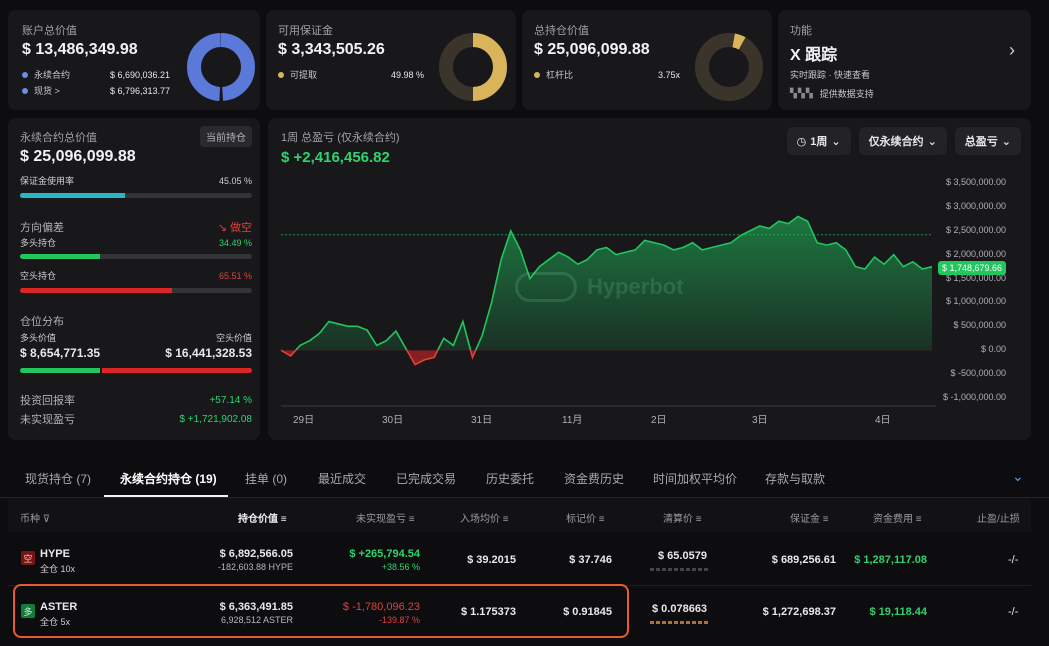 Image resolution: width=1049 pixels, height=646 pixels. Describe the element at coordinates (393, 420) in the screenshot. I see `x-tick-label: 30日` at that location.